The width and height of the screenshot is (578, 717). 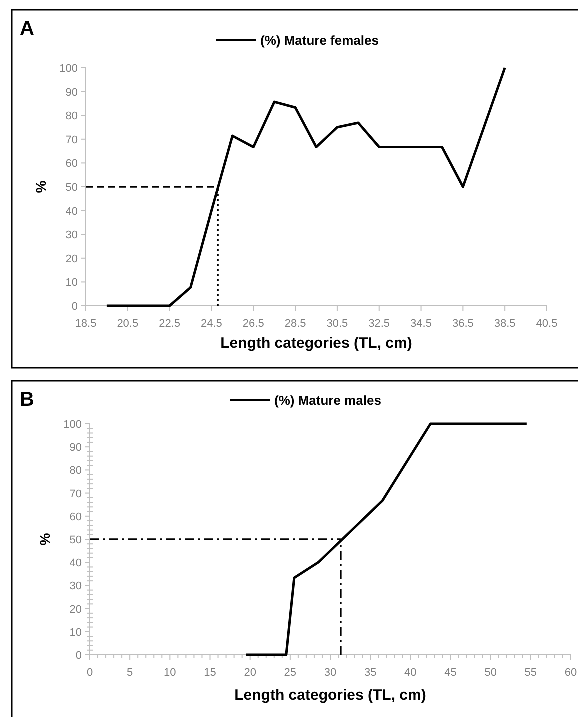 I want to click on x-tick-label: 10, so click(x=170, y=673).